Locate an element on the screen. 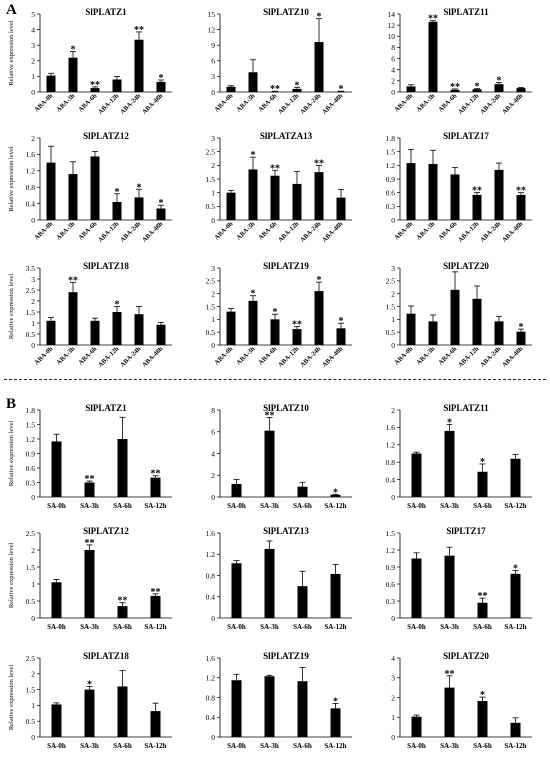 The image size is (550, 768). x-tick-label: SA-12h is located at coordinates (515, 746).